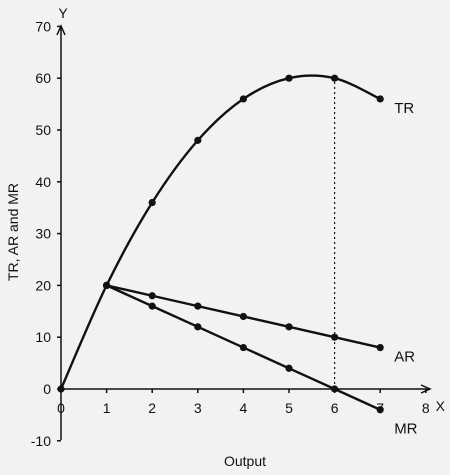  What do you see at coordinates (152, 408) in the screenshot?
I see `x-tick-label: 2` at bounding box center [152, 408].